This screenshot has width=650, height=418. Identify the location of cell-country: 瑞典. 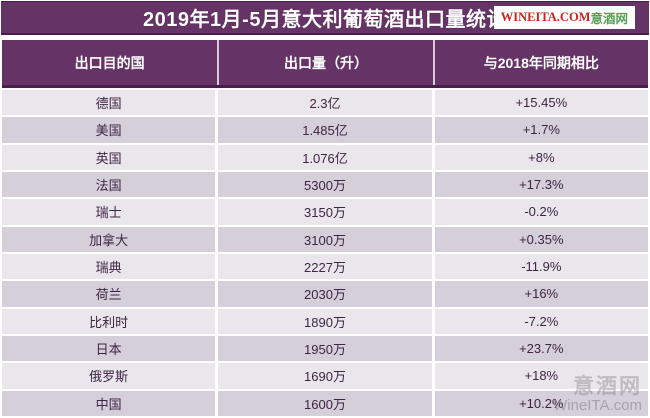
(109, 267).